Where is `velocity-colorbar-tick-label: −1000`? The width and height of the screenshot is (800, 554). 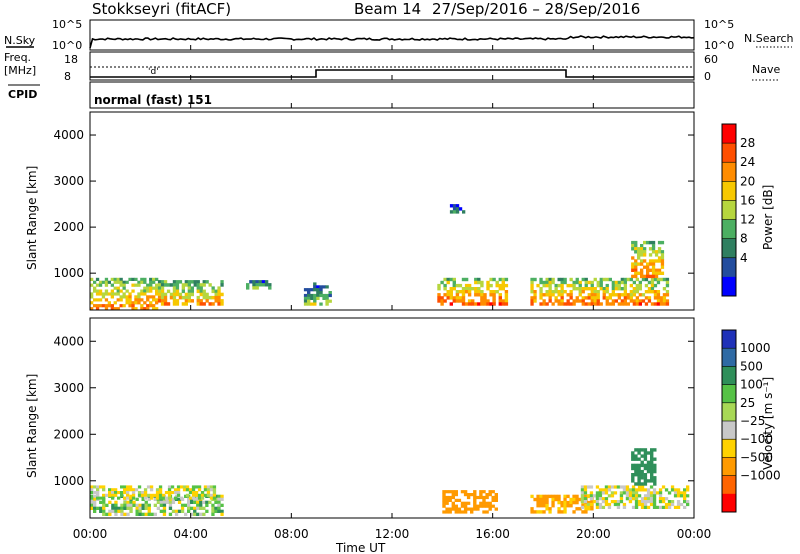
velocity-colorbar-tick-label: −1000 is located at coordinates (760, 476).